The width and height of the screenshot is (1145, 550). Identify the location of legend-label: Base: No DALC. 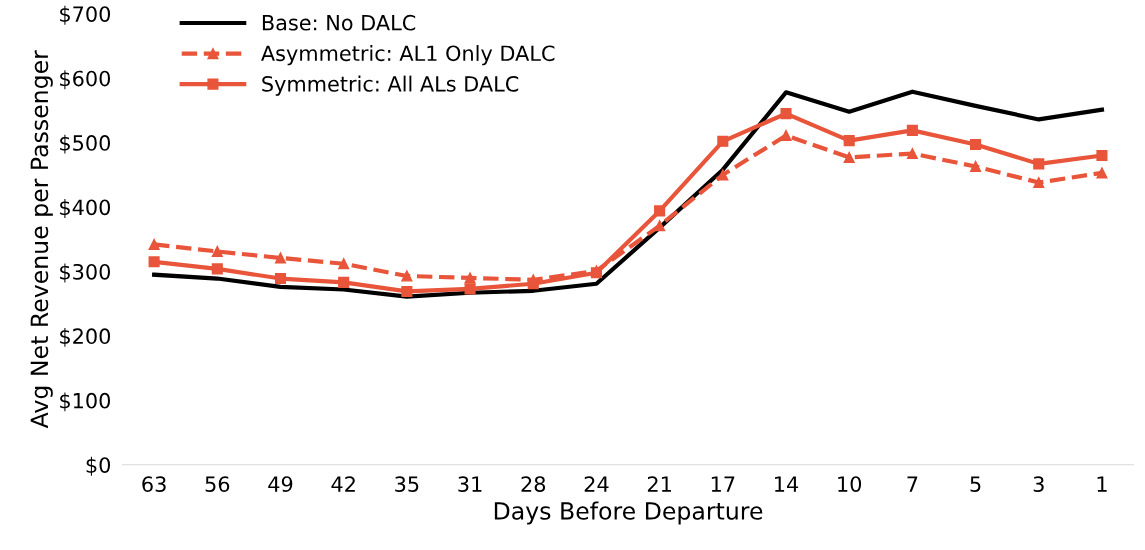
(339, 22).